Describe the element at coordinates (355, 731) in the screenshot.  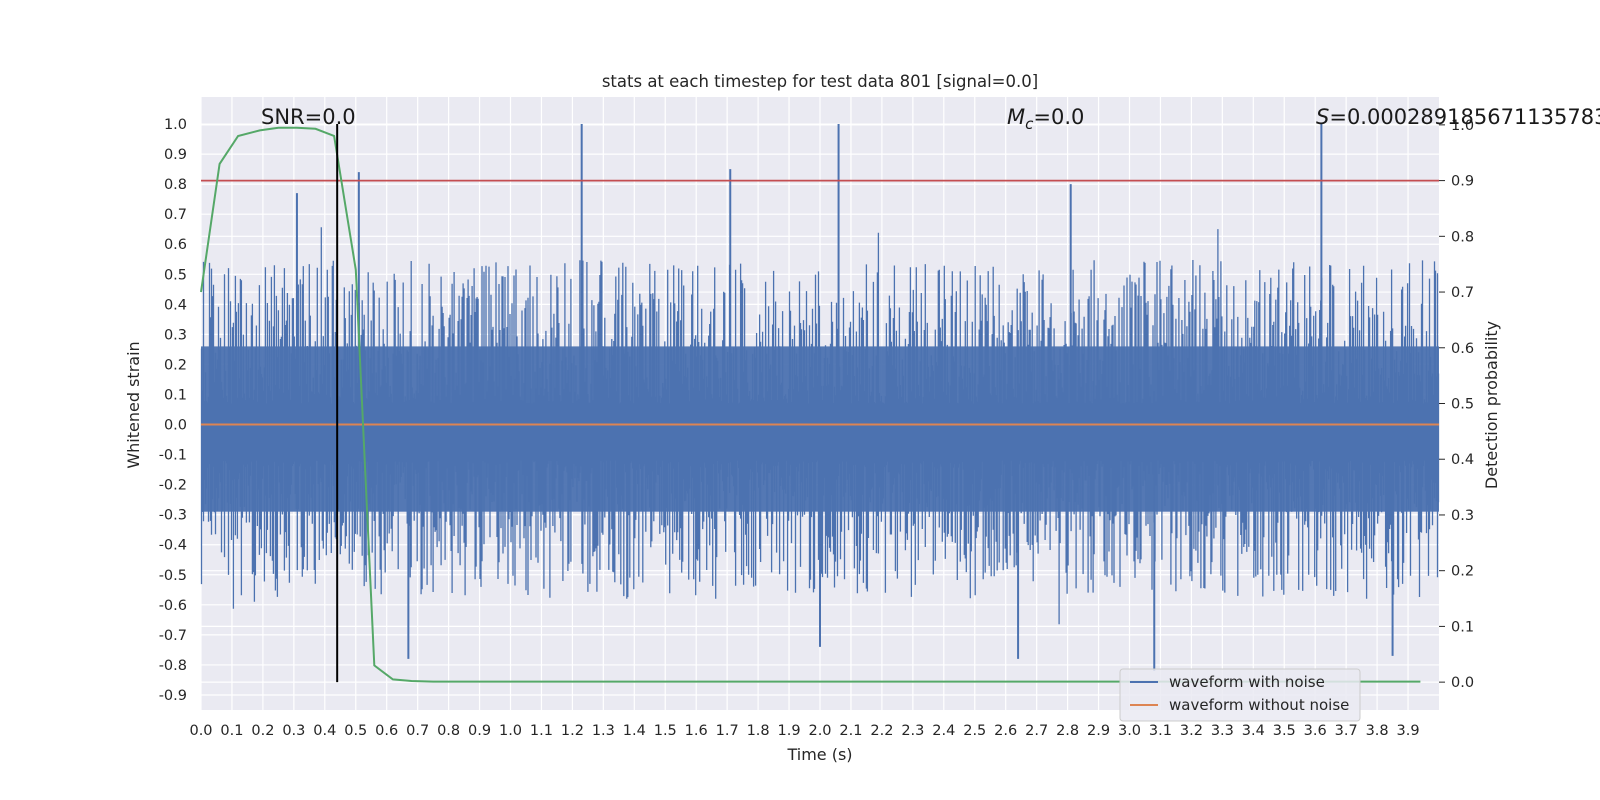
I see `x-tick-label: 0.5` at that location.